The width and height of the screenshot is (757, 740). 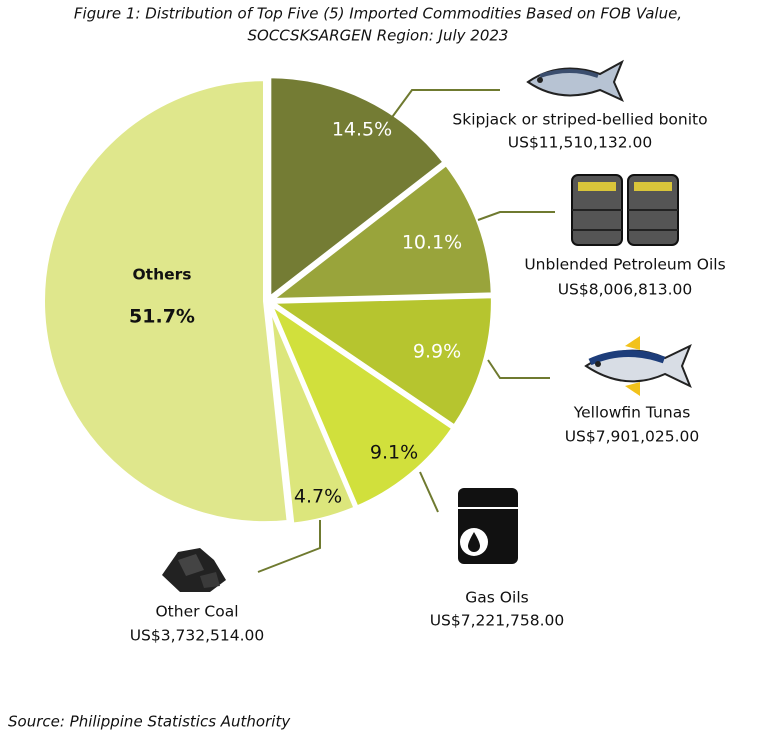 I want to click on amount-label: US$11,510,132.00, so click(x=580, y=143).